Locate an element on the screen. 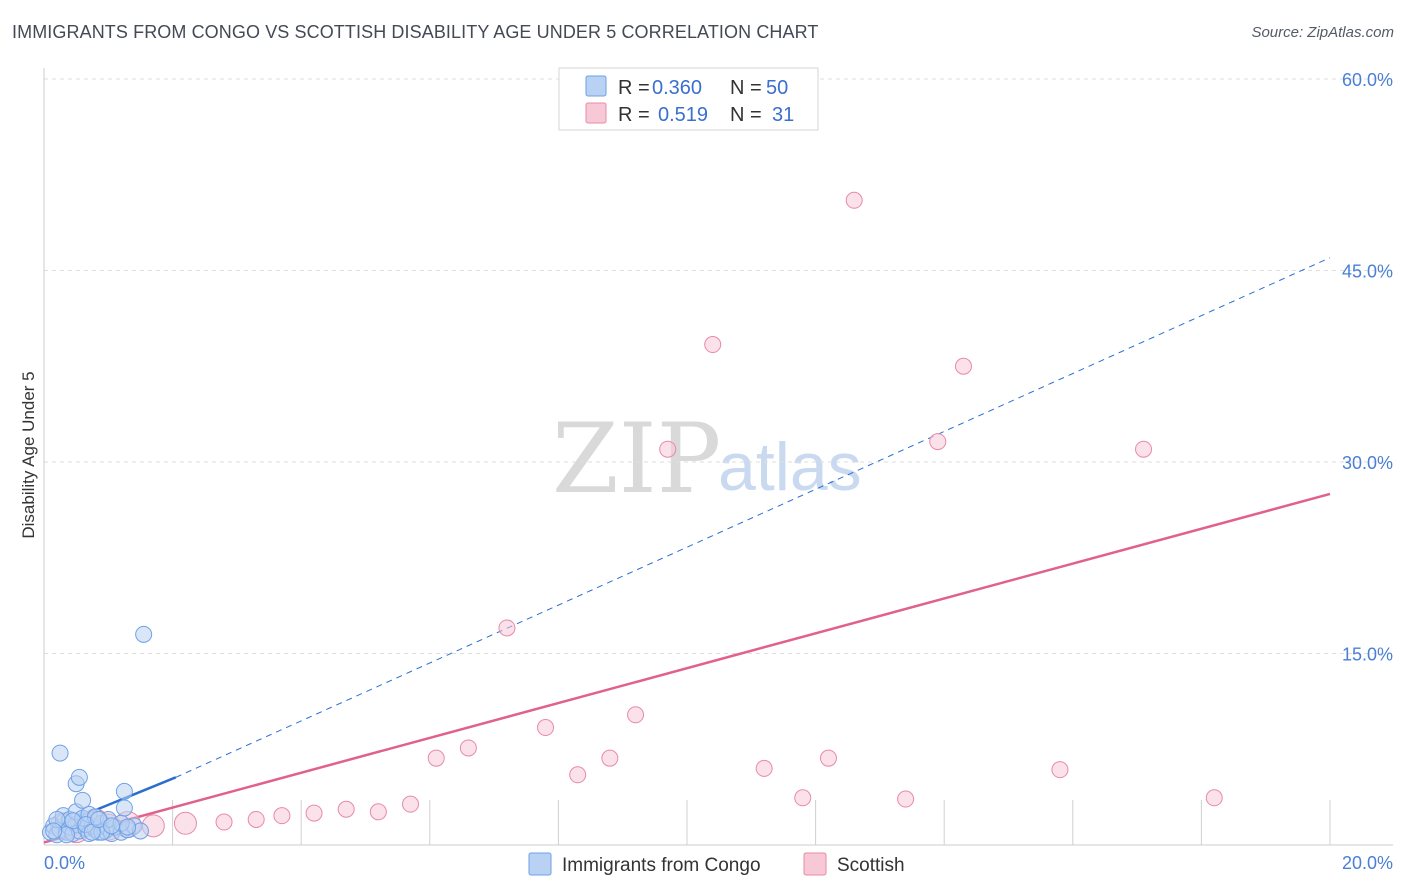 The image size is (1406, 892). legend-n-value-scottish: 31 is located at coordinates (783, 115).